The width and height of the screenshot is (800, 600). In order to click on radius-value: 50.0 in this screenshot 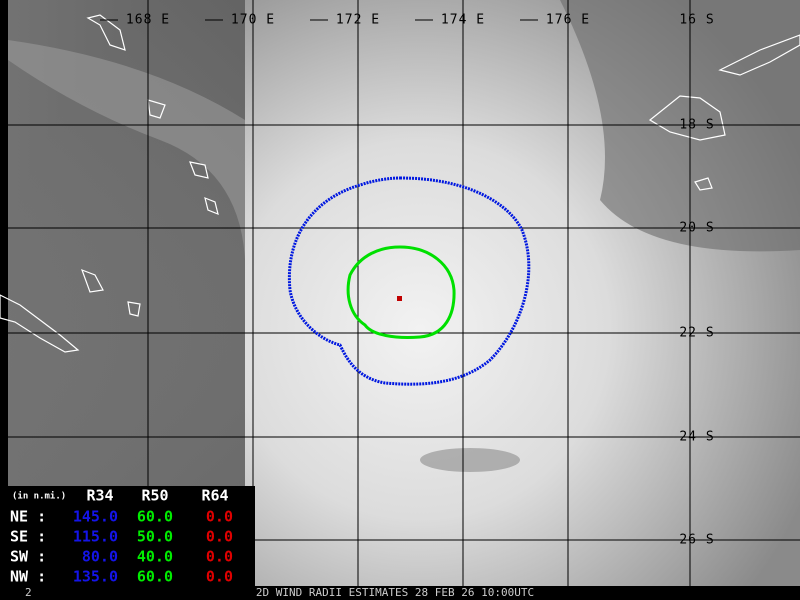, I will do `click(155, 537)`.